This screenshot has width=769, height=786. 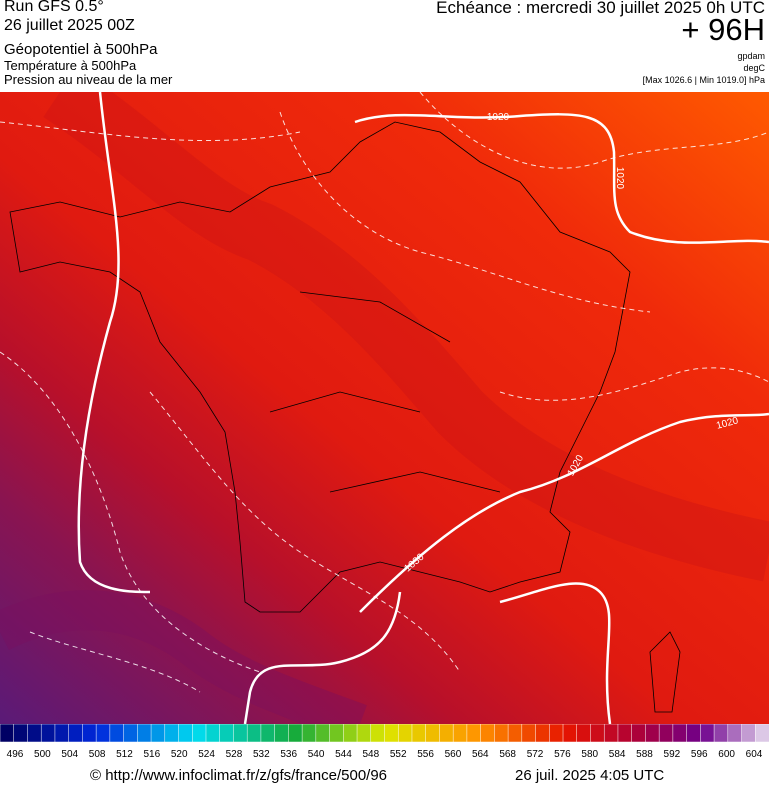 I want to click on colorbar-label: 560, so click(x=453, y=754).